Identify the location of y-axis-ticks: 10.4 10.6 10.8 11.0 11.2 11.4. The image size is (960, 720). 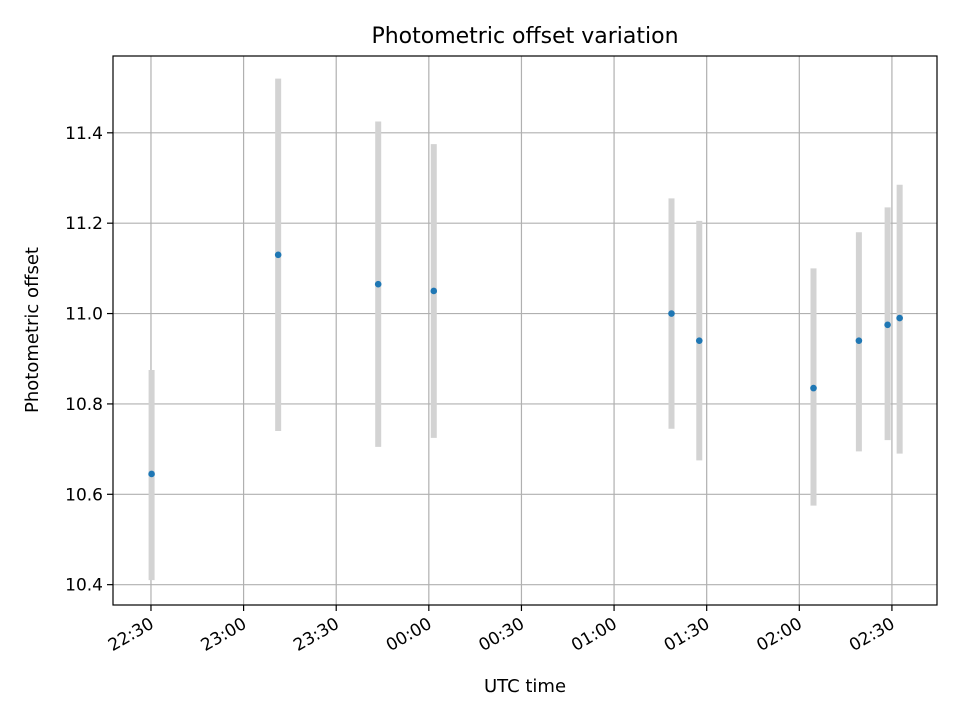
(89, 360).